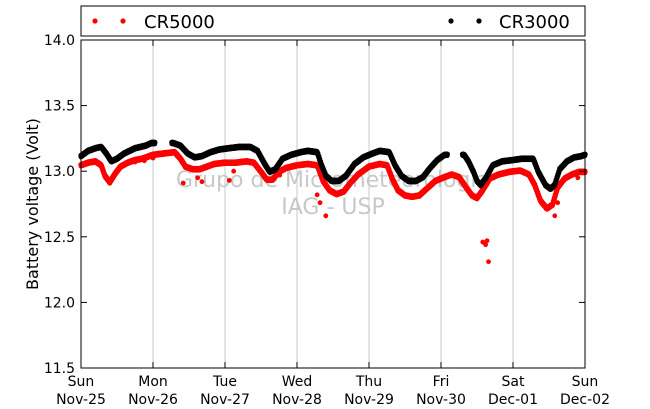 The image size is (650, 409). I want to click on legend-label-cr5000: CR5000, so click(179, 22).